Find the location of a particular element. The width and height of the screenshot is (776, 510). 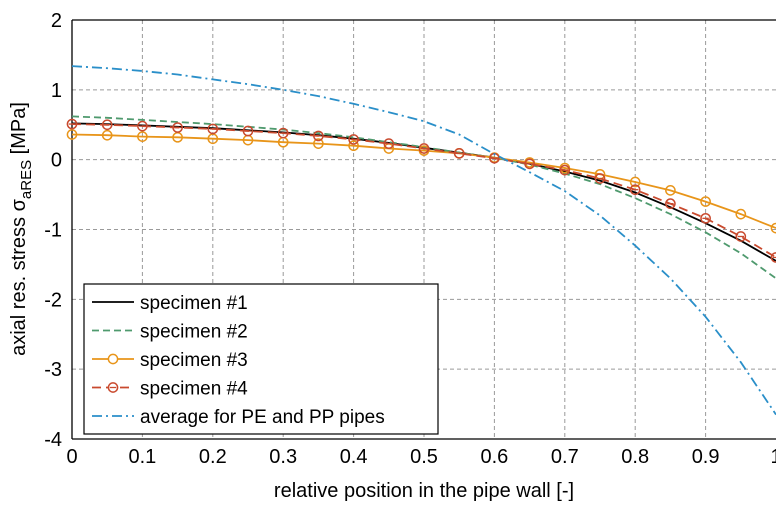

x-tick-label: 0.1 is located at coordinates (142, 457).